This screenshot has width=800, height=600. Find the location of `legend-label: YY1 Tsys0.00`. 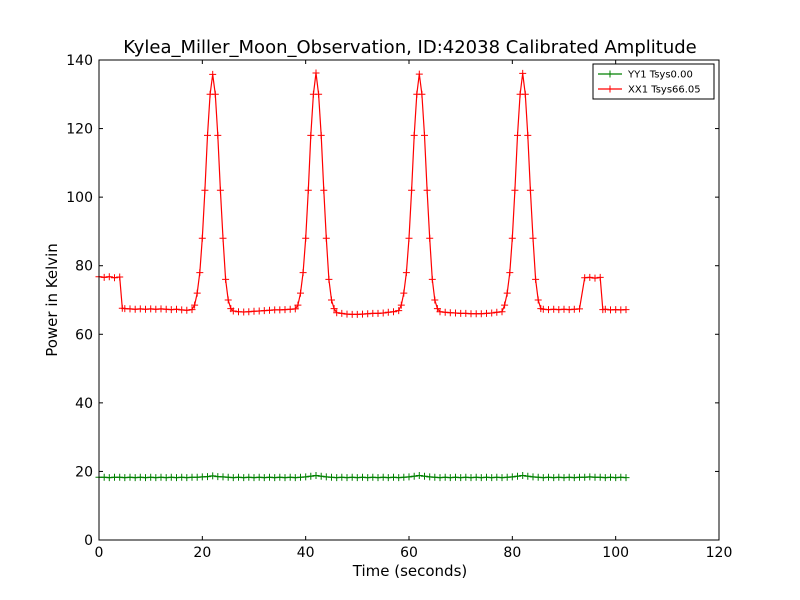

legend-label: YY1 Tsys0.00 is located at coordinates (660, 75).